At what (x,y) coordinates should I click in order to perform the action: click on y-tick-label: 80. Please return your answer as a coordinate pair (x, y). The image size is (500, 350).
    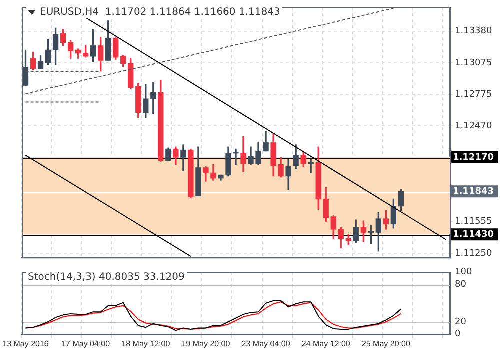
    Looking at the image, I should click on (461, 285).